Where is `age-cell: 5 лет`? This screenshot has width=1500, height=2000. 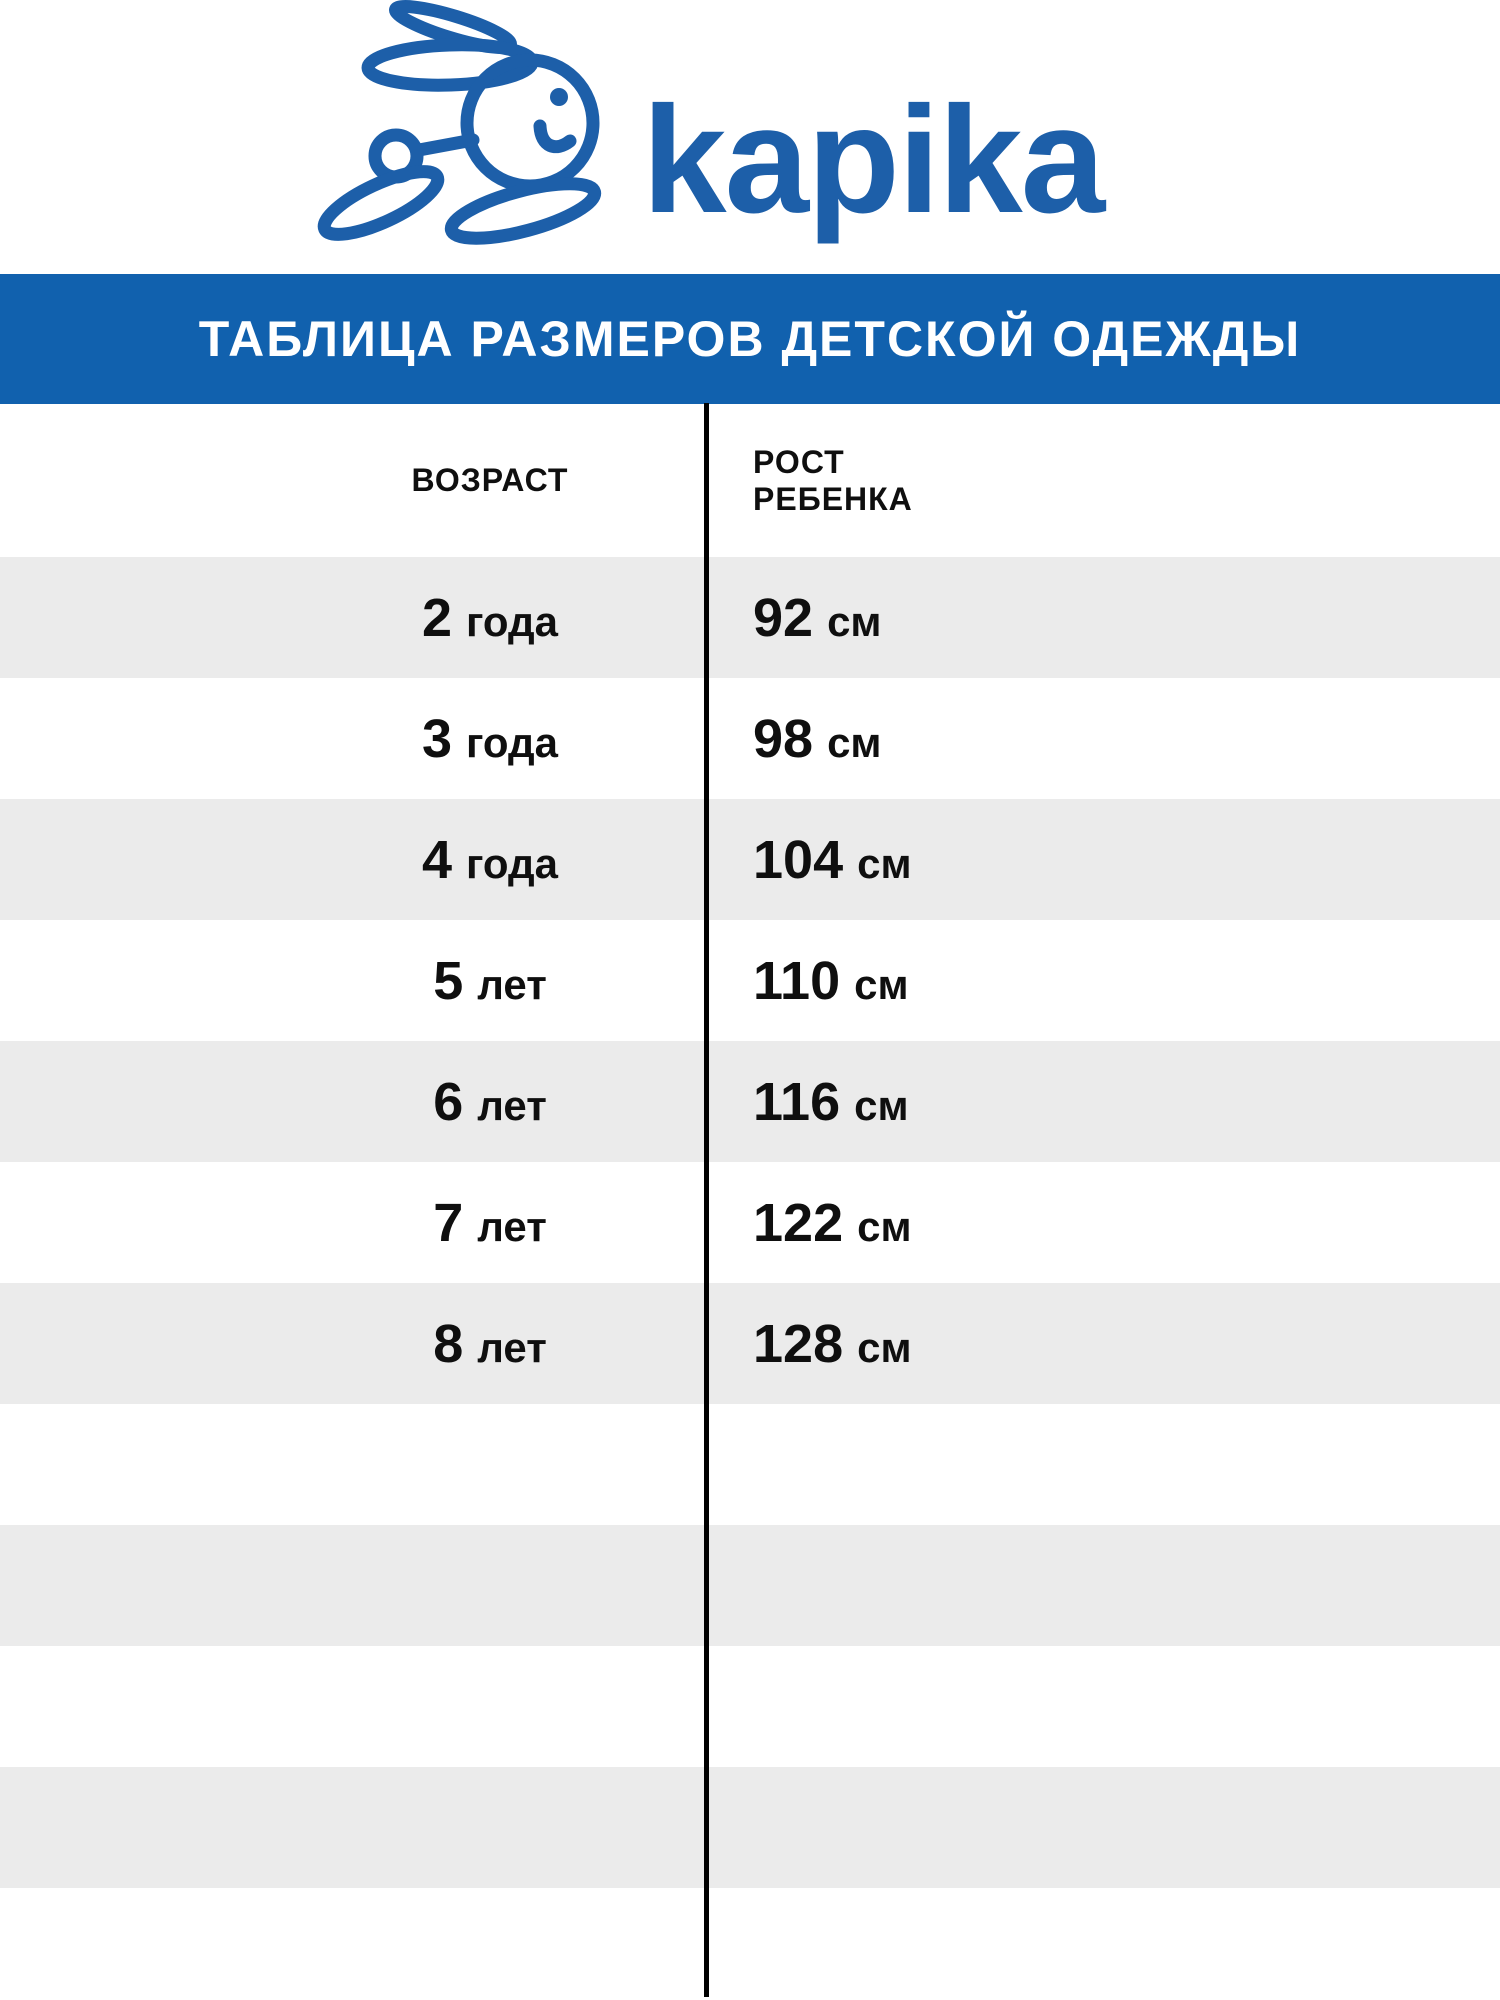
age-cell: 5 лет is located at coordinates (352, 980).